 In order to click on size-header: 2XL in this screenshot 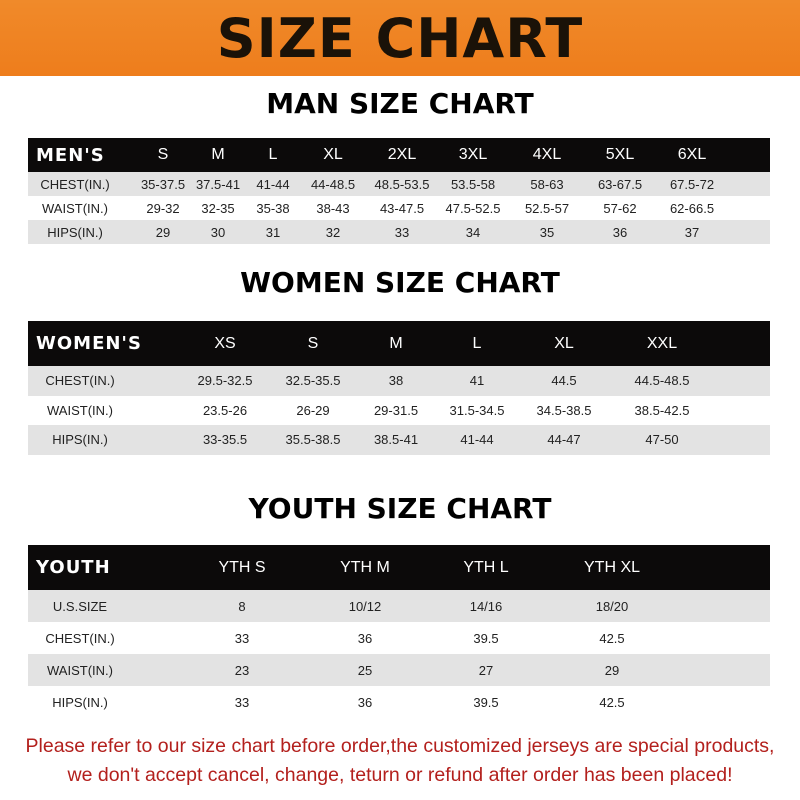, I will do `click(402, 154)`.